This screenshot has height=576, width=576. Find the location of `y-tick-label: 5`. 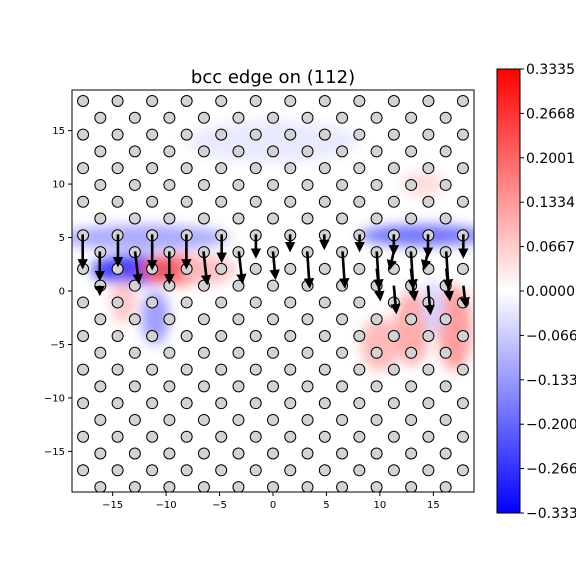

y-tick-label: 5 is located at coordinates (62, 238).